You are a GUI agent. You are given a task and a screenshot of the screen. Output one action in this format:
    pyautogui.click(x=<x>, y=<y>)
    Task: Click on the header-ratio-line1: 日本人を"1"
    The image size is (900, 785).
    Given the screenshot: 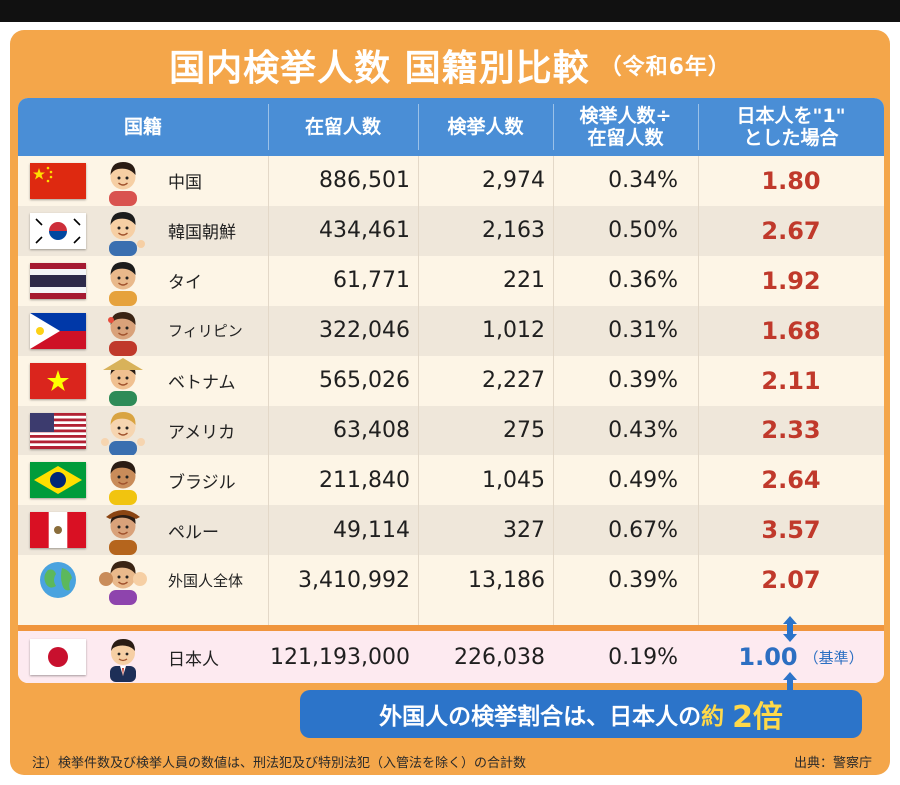 What is the action you would take?
    pyautogui.click(x=791, y=116)
    